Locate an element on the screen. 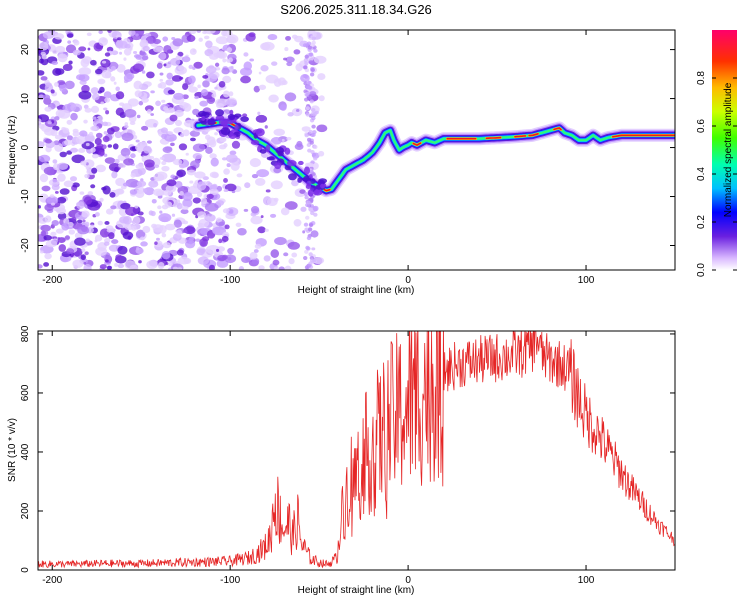  colorbar-gradient is located at coordinates (724, 150).